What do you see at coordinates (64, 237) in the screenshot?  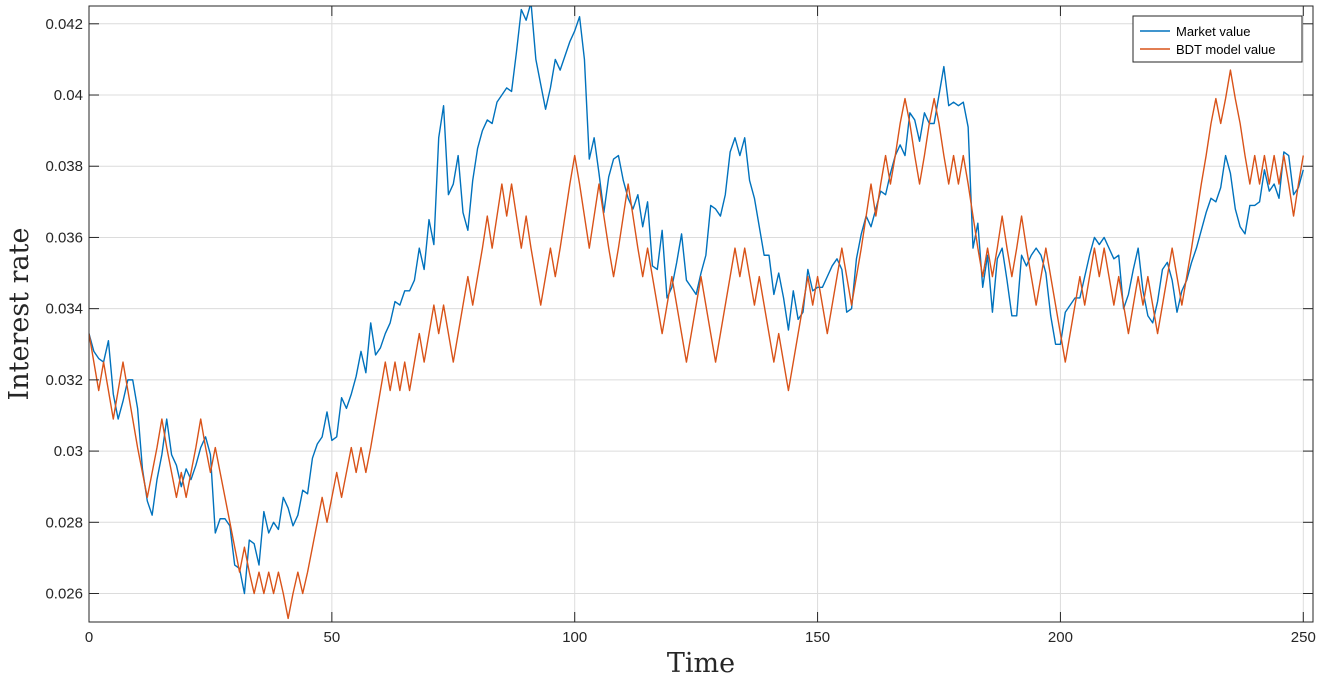 I see `y-tick-label: 0.036` at bounding box center [64, 237].